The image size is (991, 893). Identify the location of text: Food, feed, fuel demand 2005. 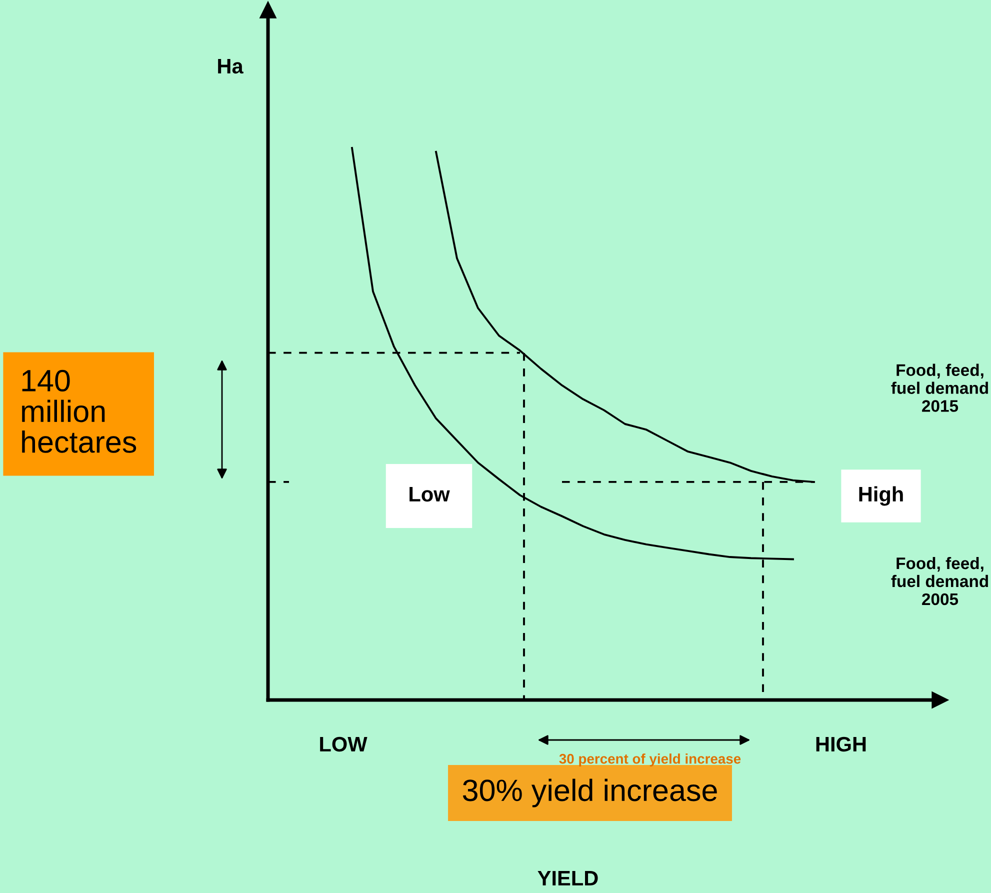
(939, 581).